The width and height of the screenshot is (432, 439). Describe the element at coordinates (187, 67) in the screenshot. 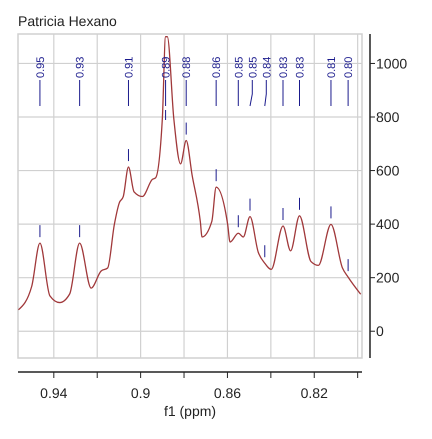

I see `annotation: 0.88` at that location.